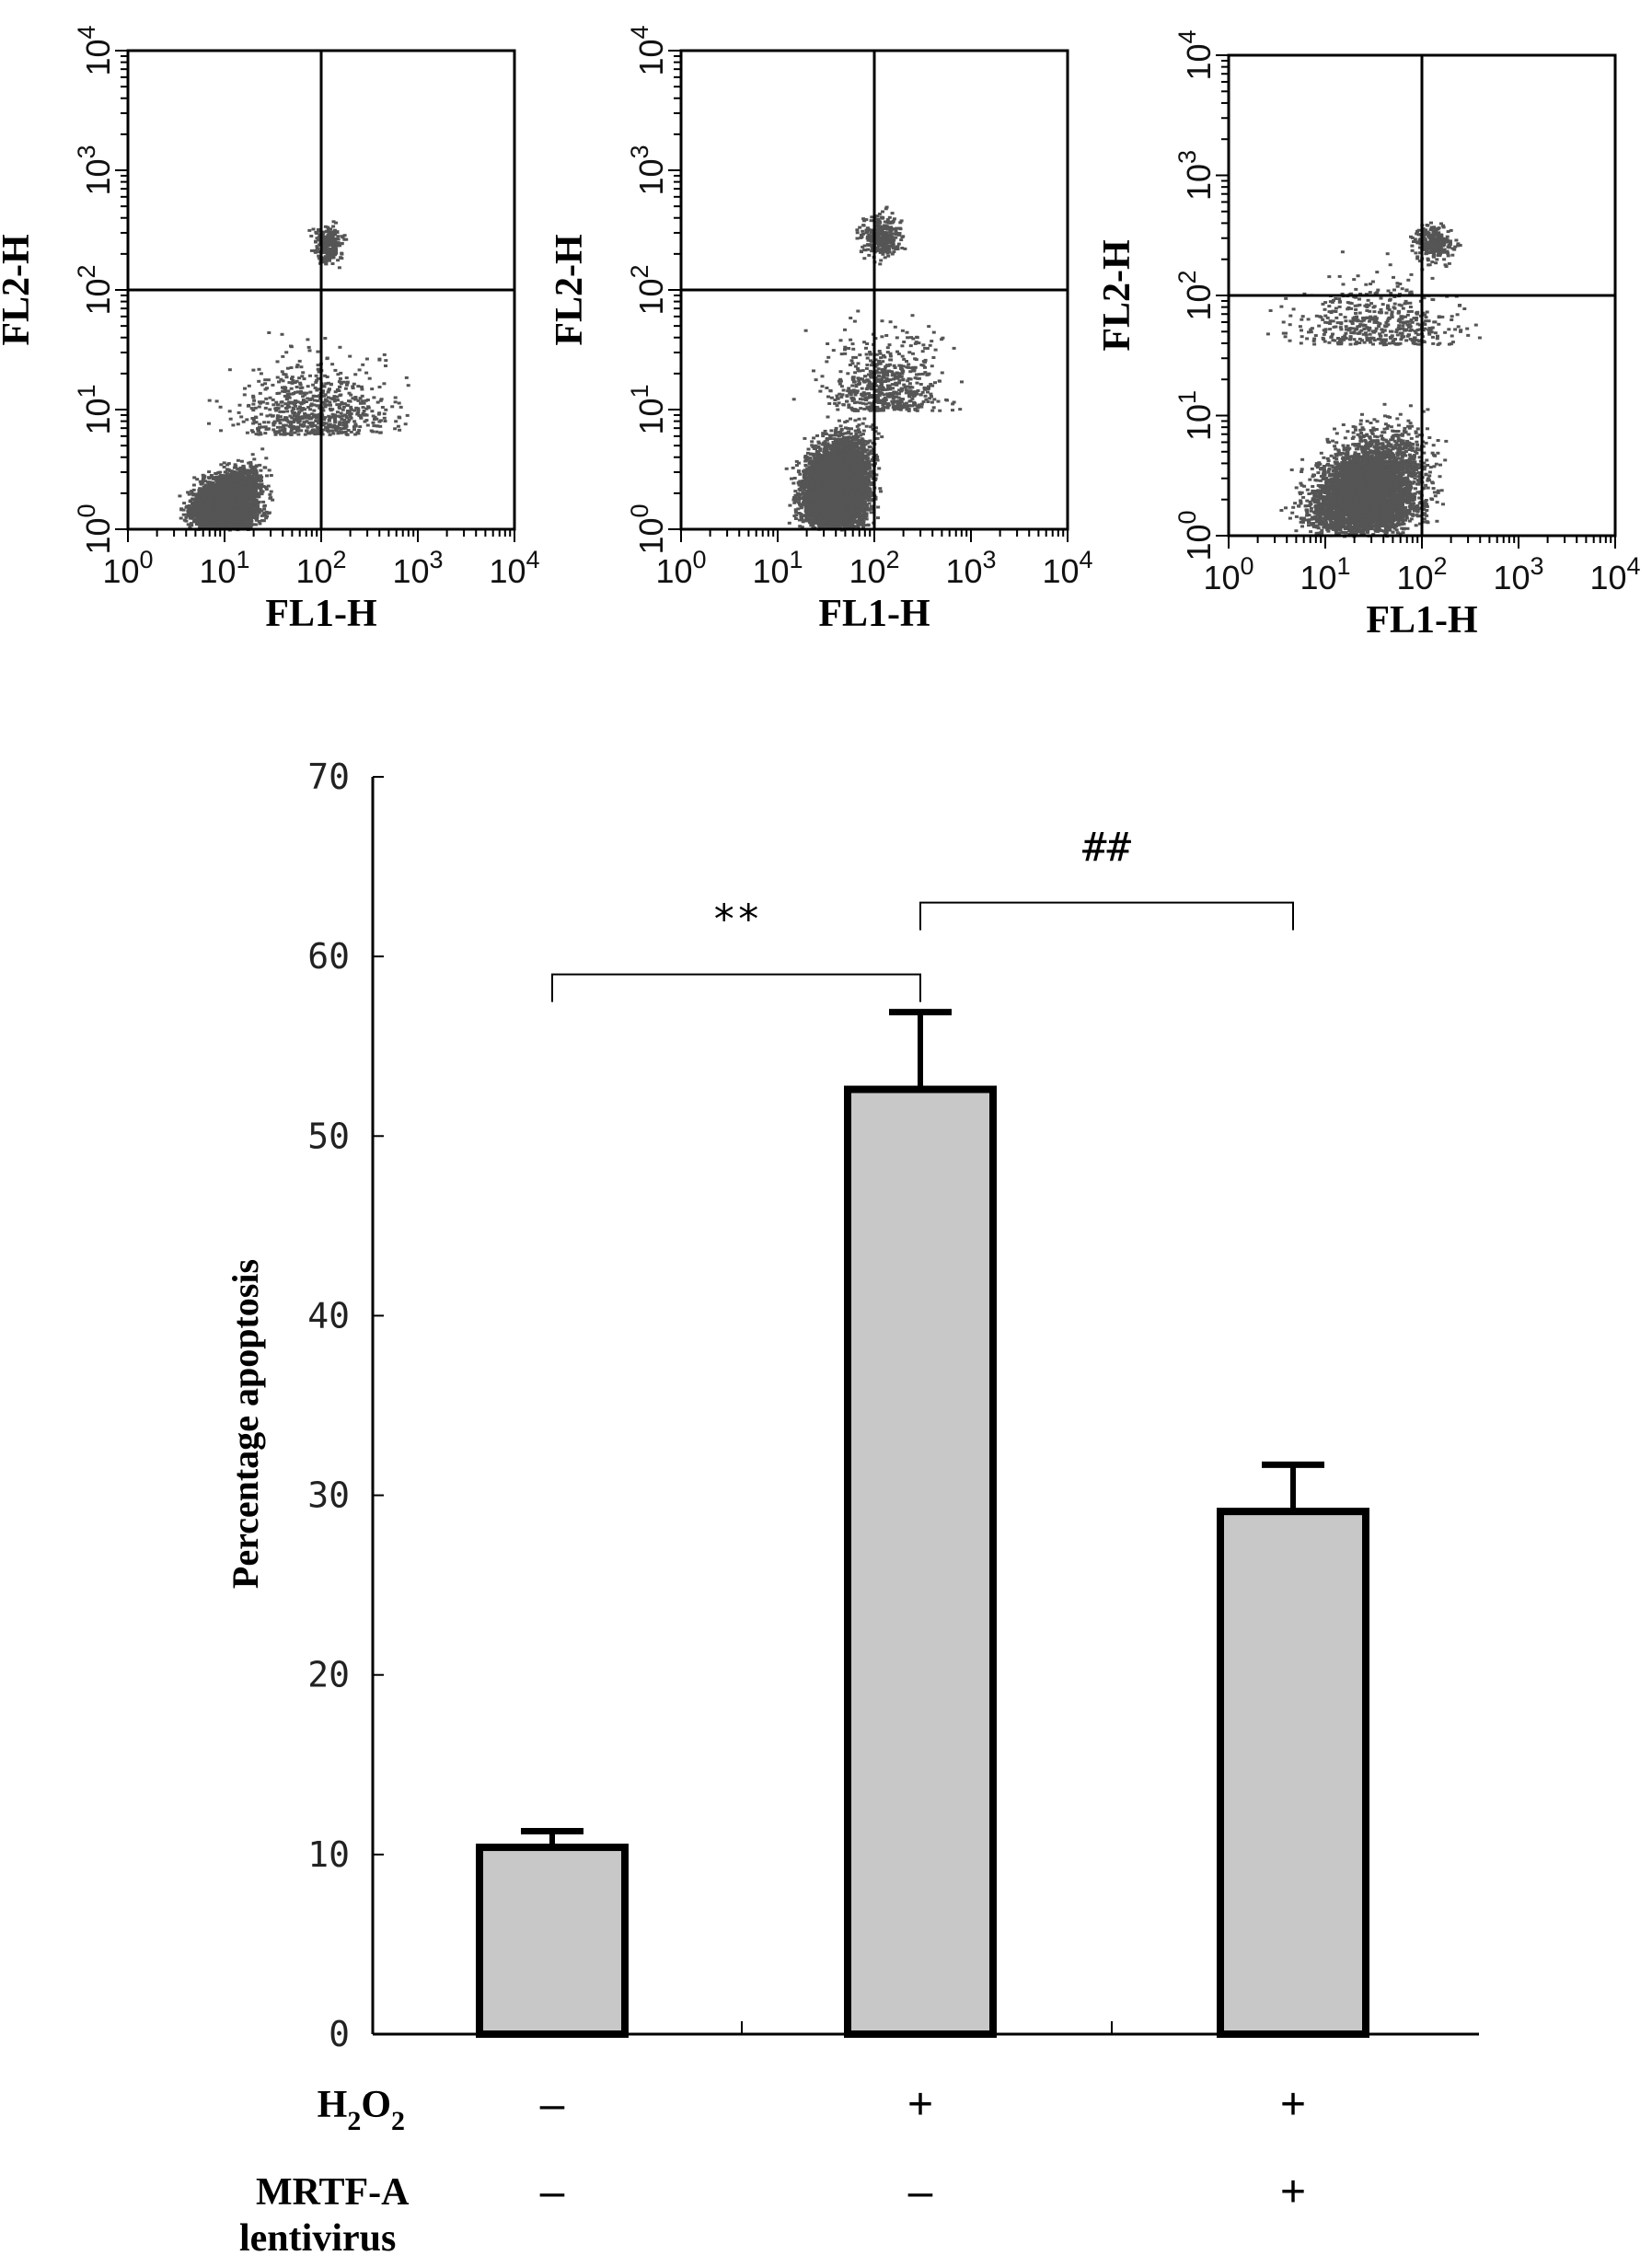 This screenshot has height=2267, width=1652. I want to click on scatter-points, so click(294, 376).